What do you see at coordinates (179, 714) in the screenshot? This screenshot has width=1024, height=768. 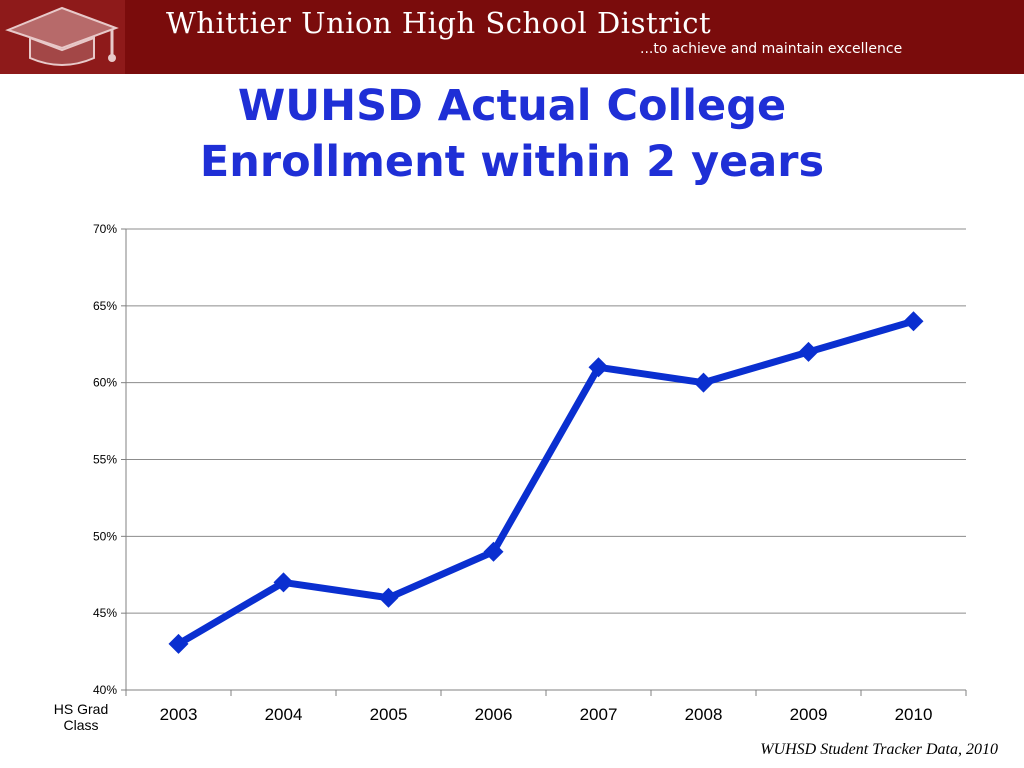 I see `x-tick-label: 2003` at bounding box center [179, 714].